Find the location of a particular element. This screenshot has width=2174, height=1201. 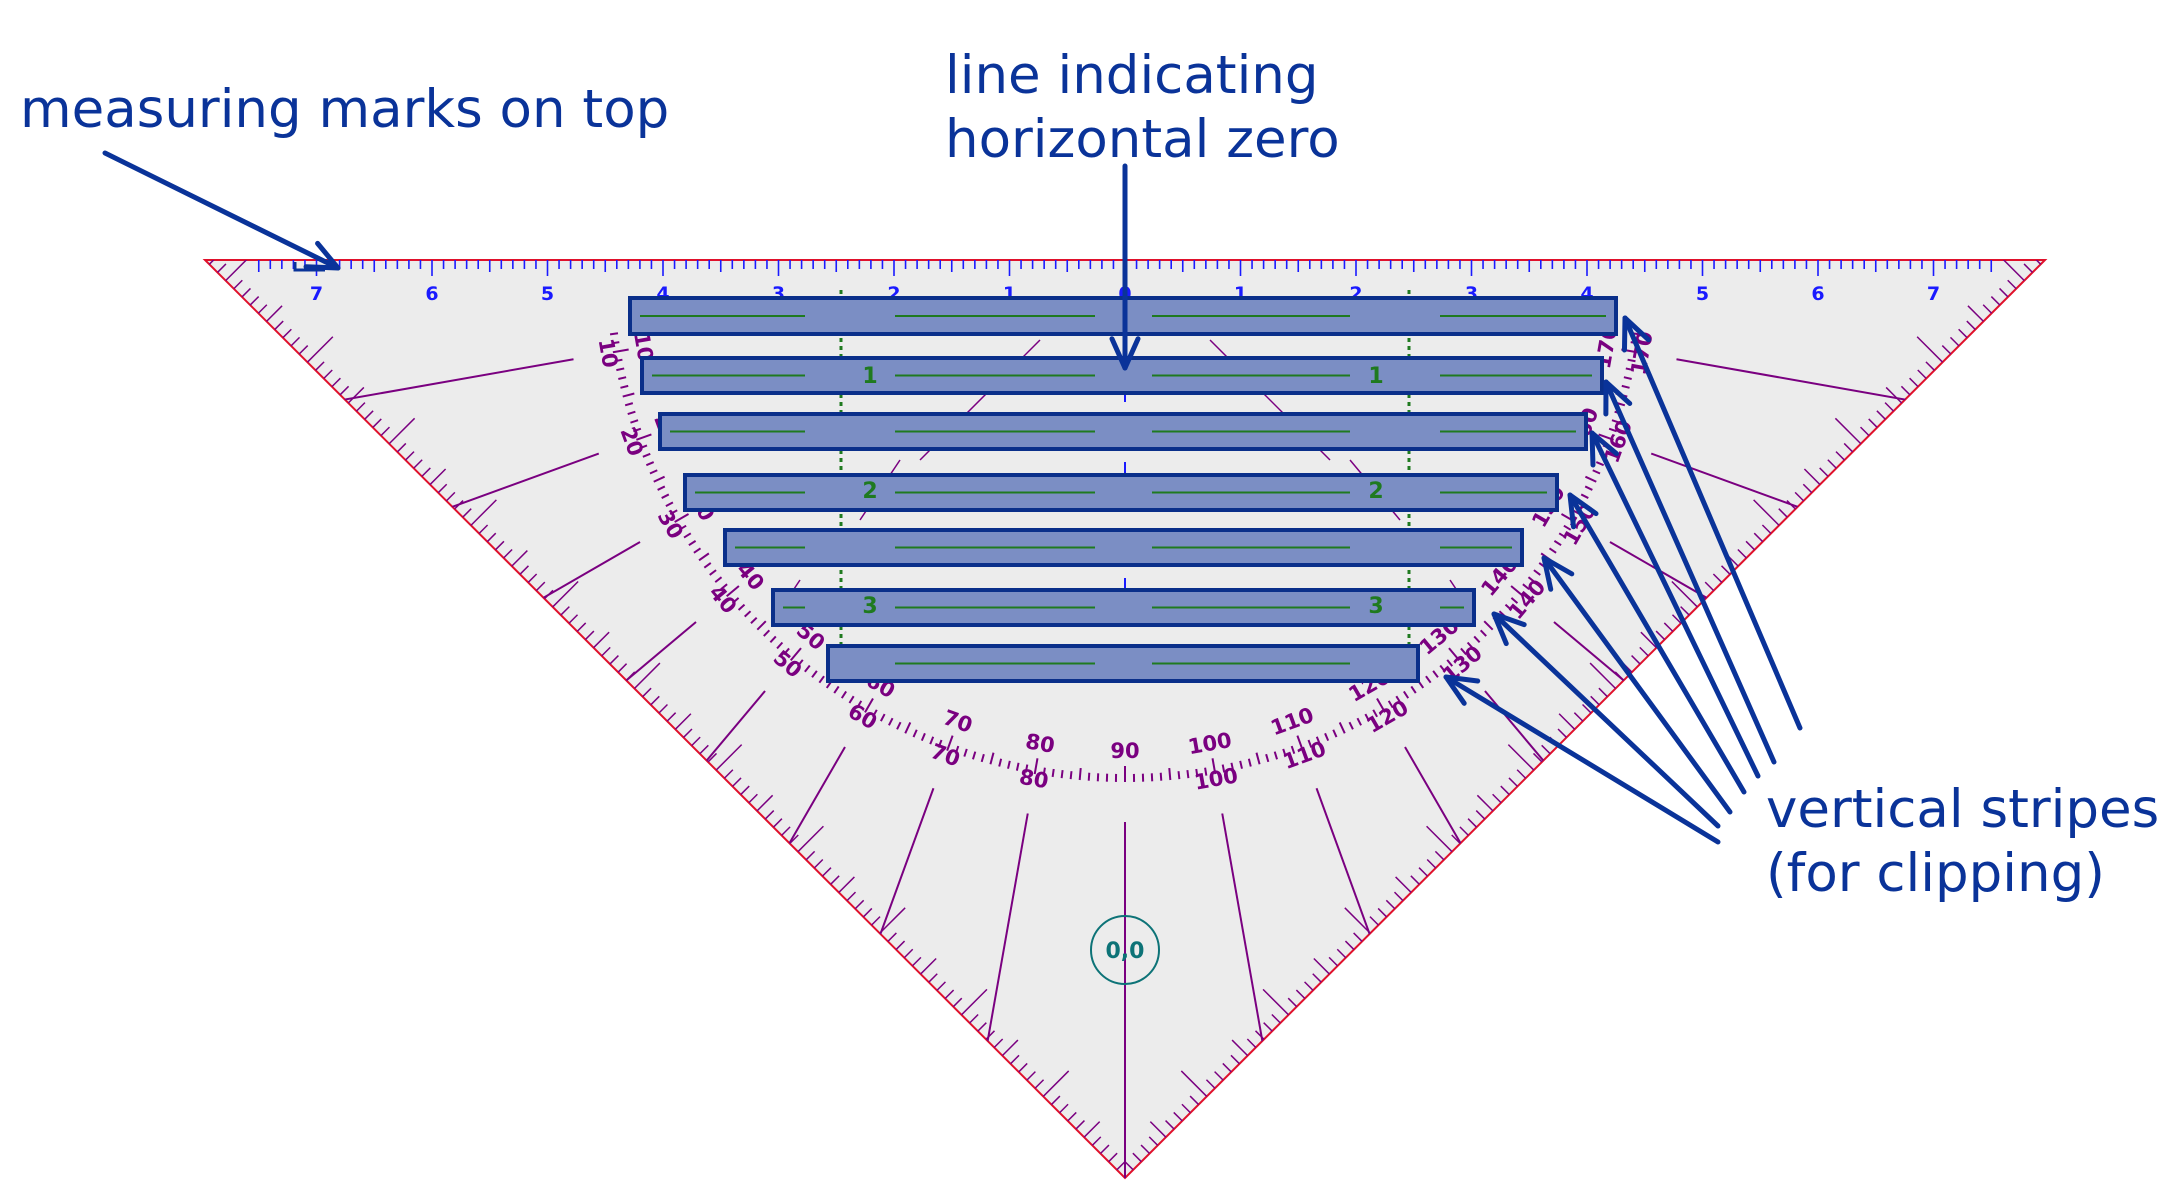

angle-label-outer: 10 is located at coordinates (608, 353).